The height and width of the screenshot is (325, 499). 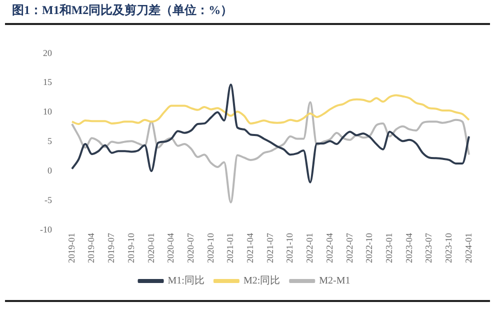 What do you see at coordinates (389, 248) in the screenshot?
I see `x-tick-label: 2023-01` at bounding box center [389, 248].